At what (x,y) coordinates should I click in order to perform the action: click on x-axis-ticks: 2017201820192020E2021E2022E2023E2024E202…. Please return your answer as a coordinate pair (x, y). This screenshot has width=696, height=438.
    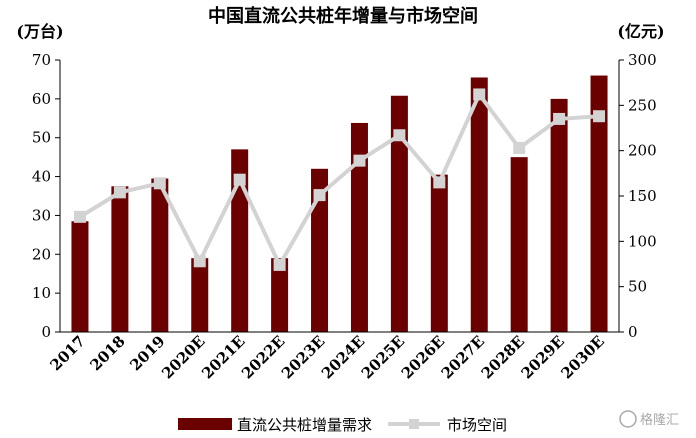
    Looking at the image, I should click on (327, 357).